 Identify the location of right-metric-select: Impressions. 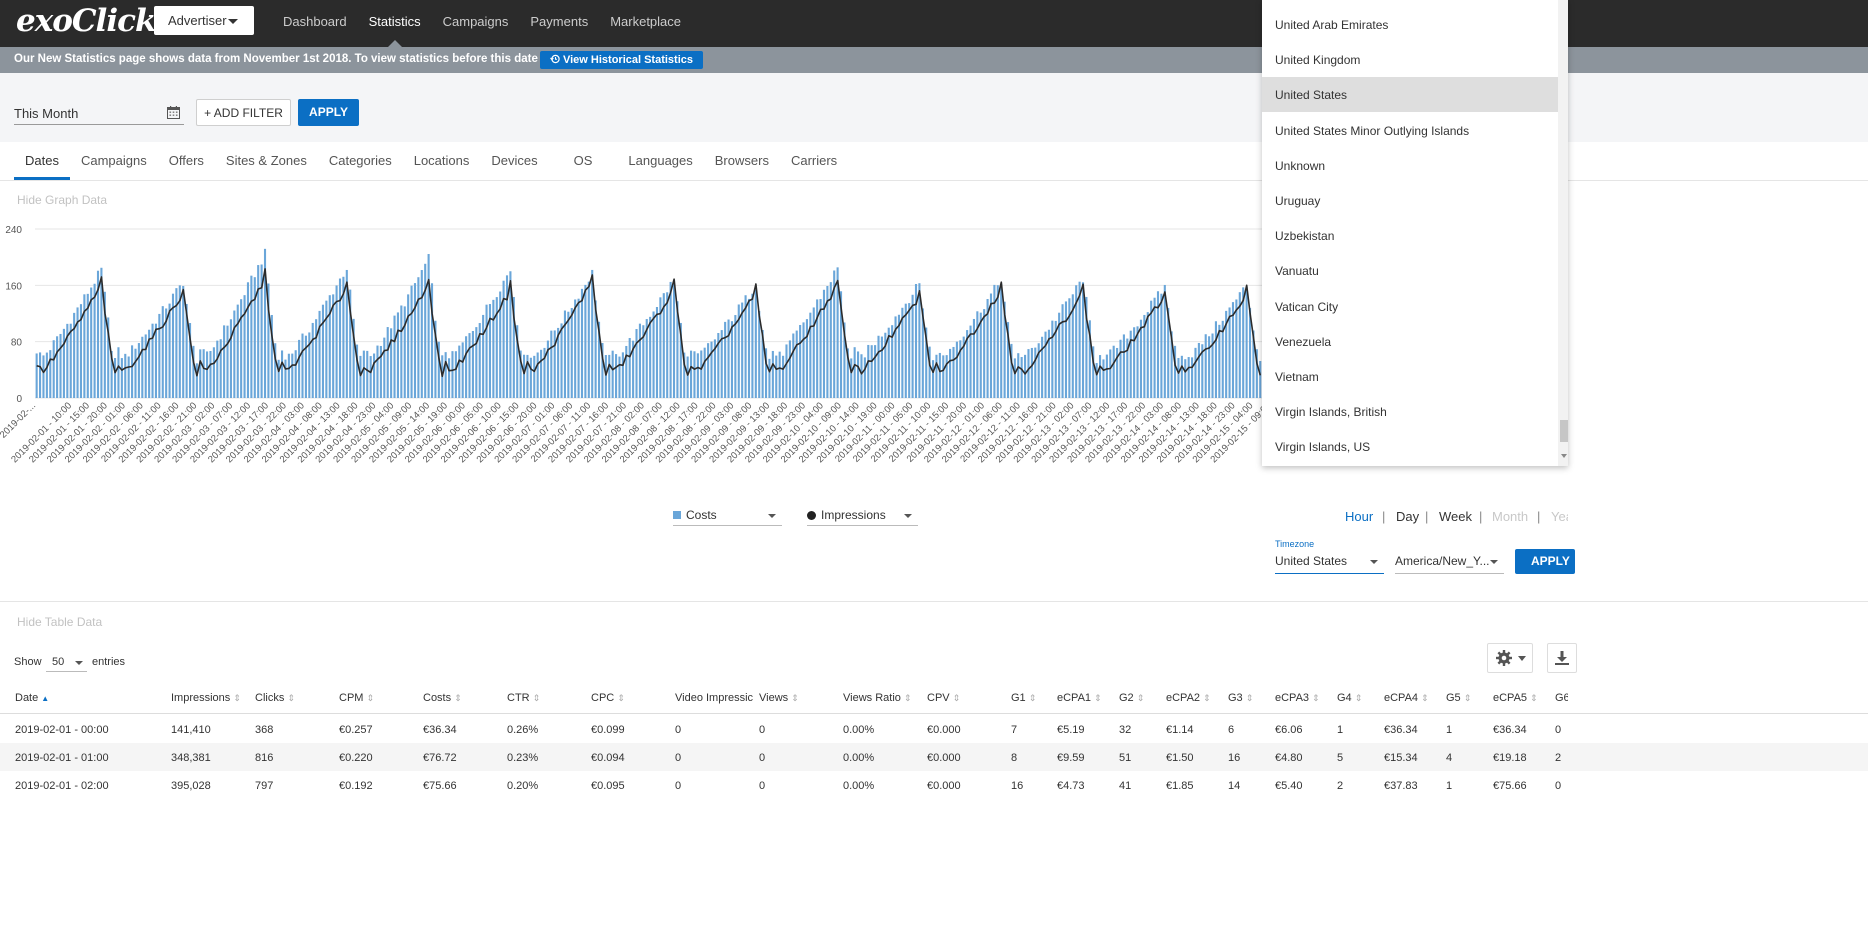
(862, 515).